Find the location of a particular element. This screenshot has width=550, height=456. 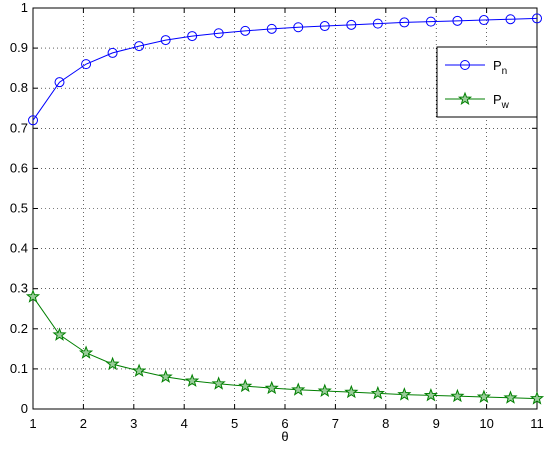

x-tick-label: 3 is located at coordinates (133, 423).